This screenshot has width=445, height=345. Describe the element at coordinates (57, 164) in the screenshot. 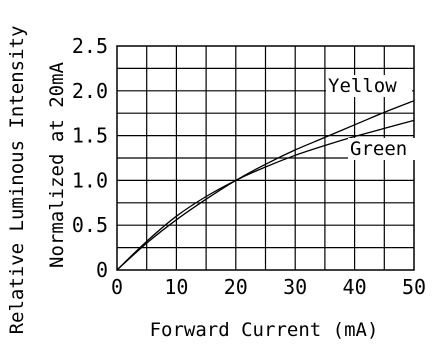

I see `y-axis-title-line-2: Normalized at 20mA` at that location.